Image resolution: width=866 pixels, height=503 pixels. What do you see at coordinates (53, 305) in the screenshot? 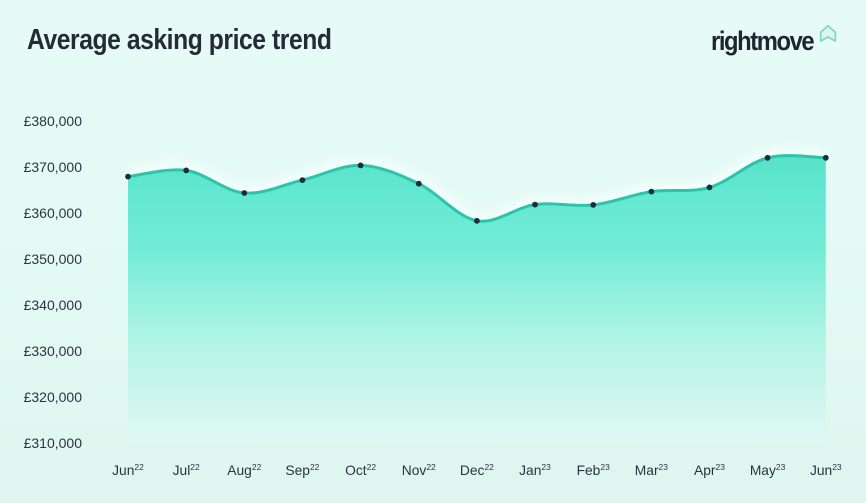
I see `svg-text: £340,000` at bounding box center [53, 305].